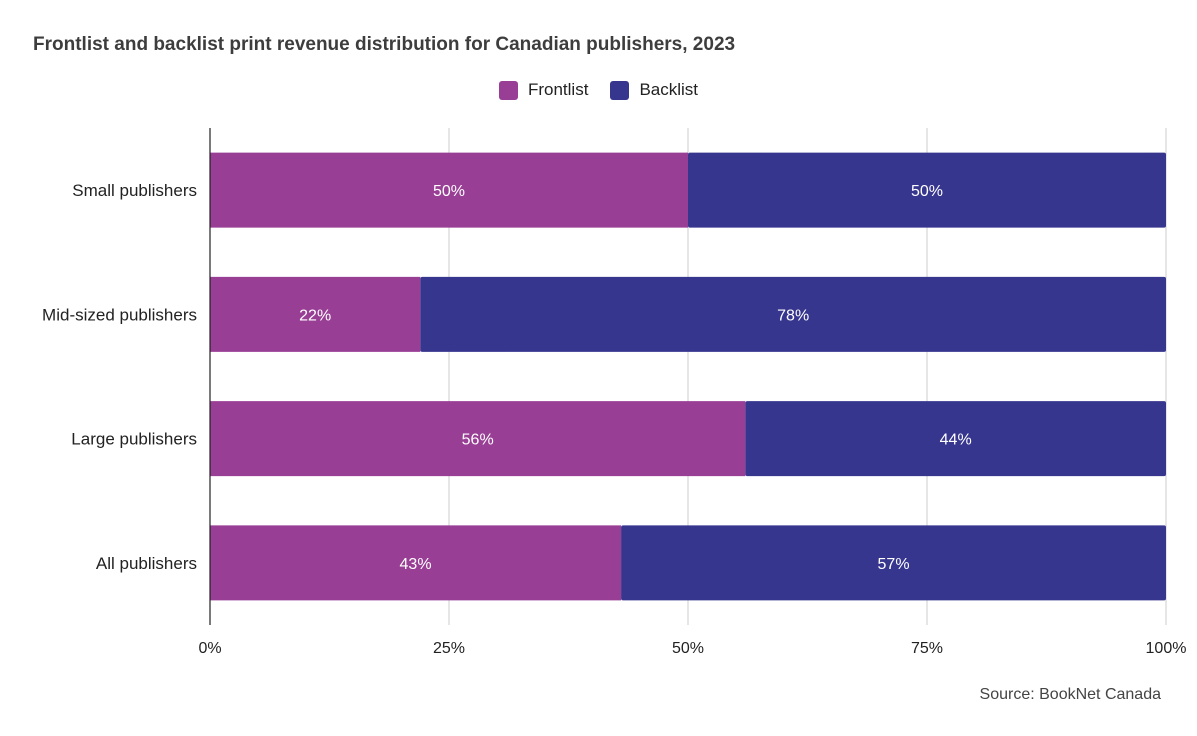 The image size is (1197, 736). I want to click on x-tick-label: 75%, so click(927, 648).